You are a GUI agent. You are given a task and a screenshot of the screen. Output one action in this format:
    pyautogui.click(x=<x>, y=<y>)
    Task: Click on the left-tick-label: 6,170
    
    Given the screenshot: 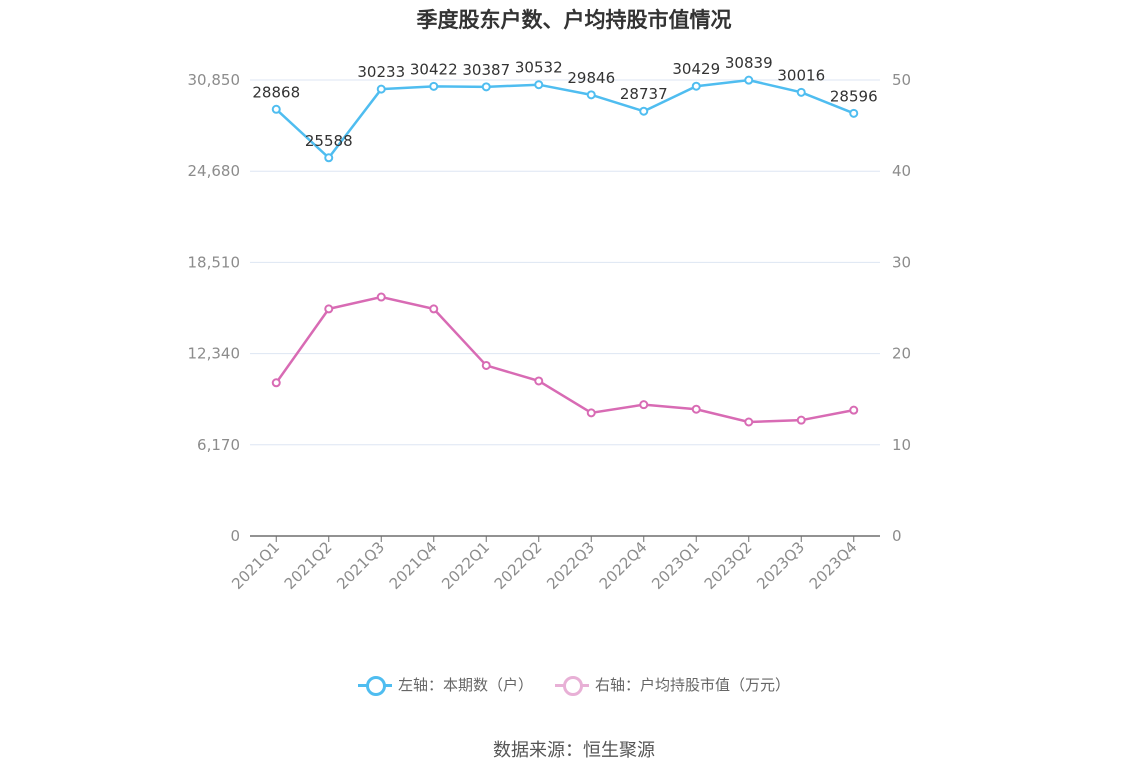 What is the action you would take?
    pyautogui.click(x=218, y=445)
    